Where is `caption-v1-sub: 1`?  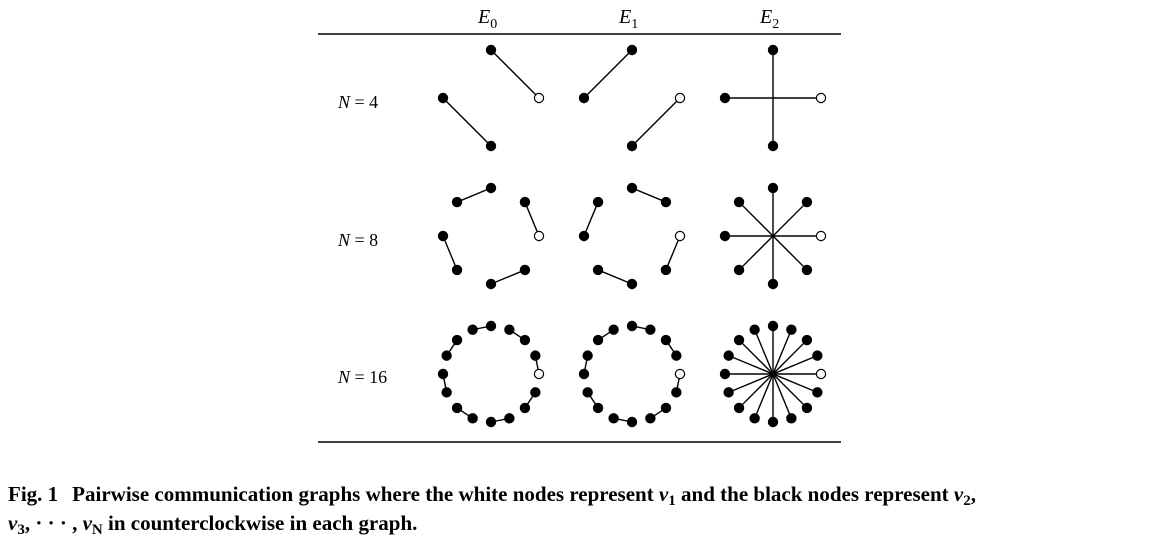
caption-v1-sub: 1 is located at coordinates (672, 501).